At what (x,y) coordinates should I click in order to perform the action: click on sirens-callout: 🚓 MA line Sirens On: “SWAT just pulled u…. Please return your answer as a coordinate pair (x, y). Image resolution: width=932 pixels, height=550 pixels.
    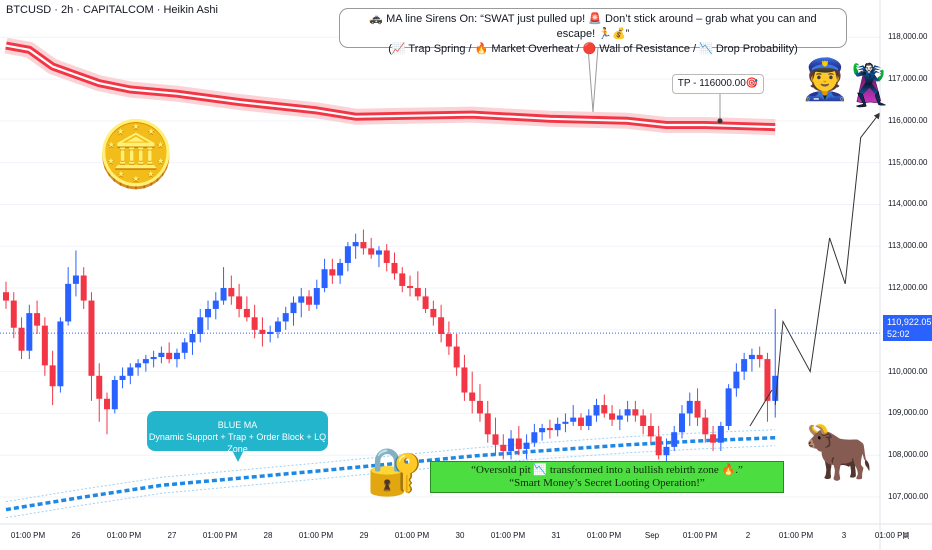
    Looking at the image, I should click on (593, 31).